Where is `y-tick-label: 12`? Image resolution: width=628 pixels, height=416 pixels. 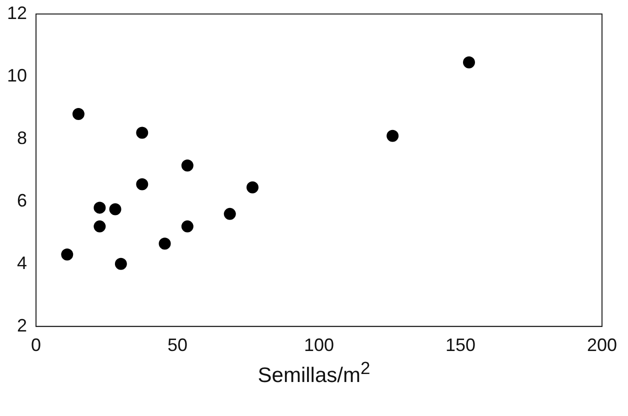 y-tick-label: 12 is located at coordinates (17, 12).